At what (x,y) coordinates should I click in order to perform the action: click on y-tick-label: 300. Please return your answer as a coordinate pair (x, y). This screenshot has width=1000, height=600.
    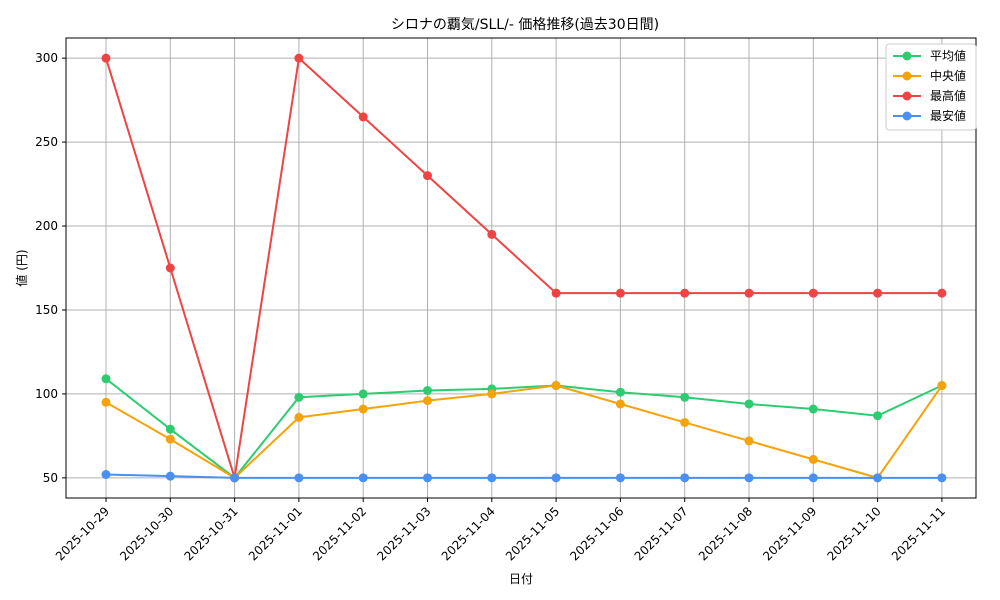
    Looking at the image, I should click on (46, 58).